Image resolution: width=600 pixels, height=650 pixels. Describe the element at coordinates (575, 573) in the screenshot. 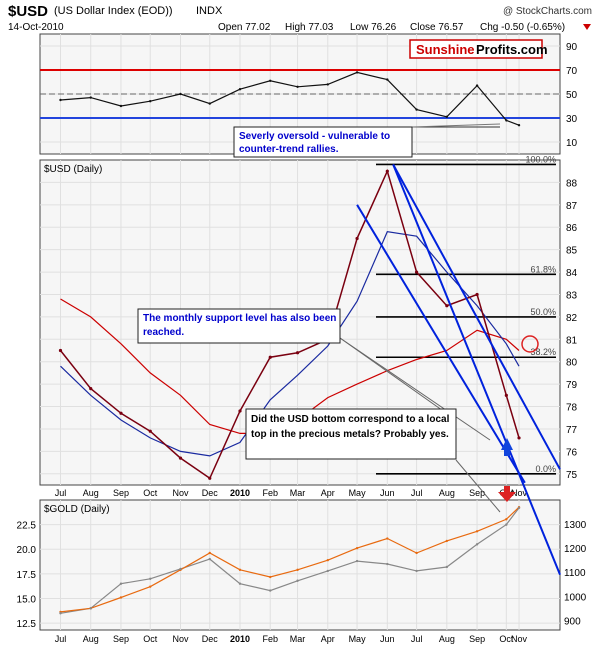

I see `gold-right-tick-label: 1100` at that location.